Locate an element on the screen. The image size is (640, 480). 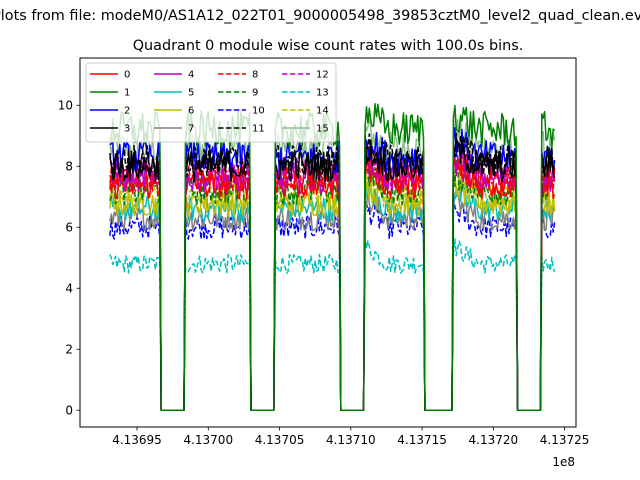
x-tick-label: 4.13720 is located at coordinates (494, 440).